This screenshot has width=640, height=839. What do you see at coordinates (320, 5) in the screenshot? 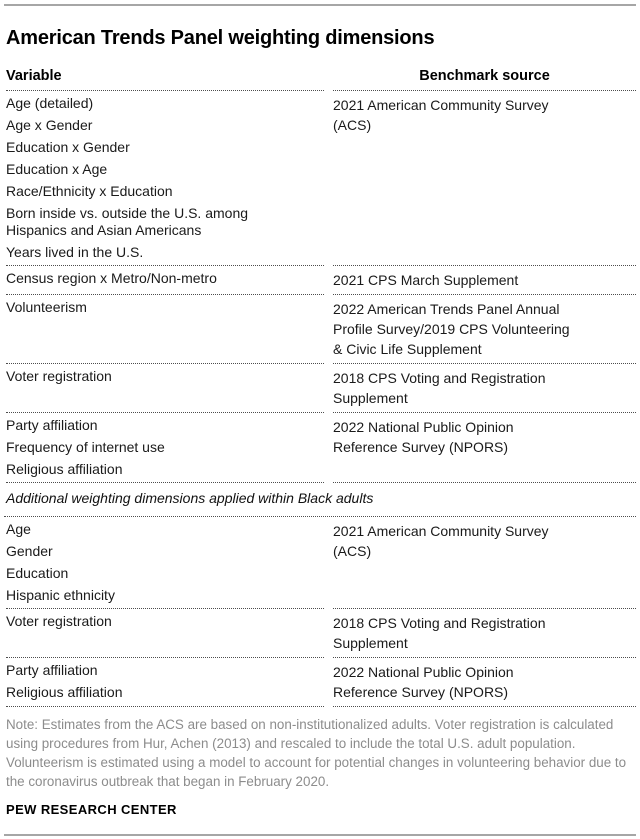
I see `top-rule` at bounding box center [320, 5].